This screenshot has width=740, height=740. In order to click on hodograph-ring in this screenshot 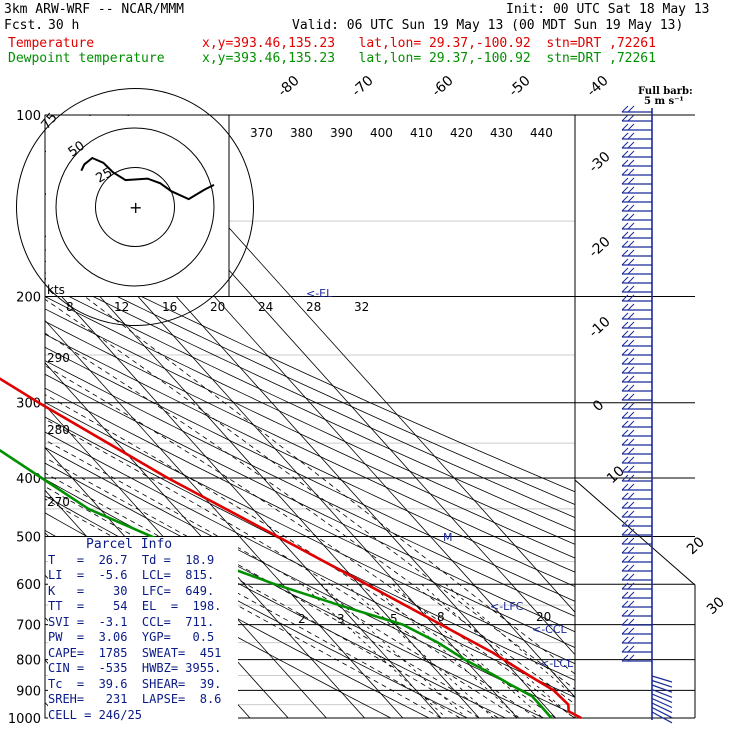, I will do `click(135, 207)`.